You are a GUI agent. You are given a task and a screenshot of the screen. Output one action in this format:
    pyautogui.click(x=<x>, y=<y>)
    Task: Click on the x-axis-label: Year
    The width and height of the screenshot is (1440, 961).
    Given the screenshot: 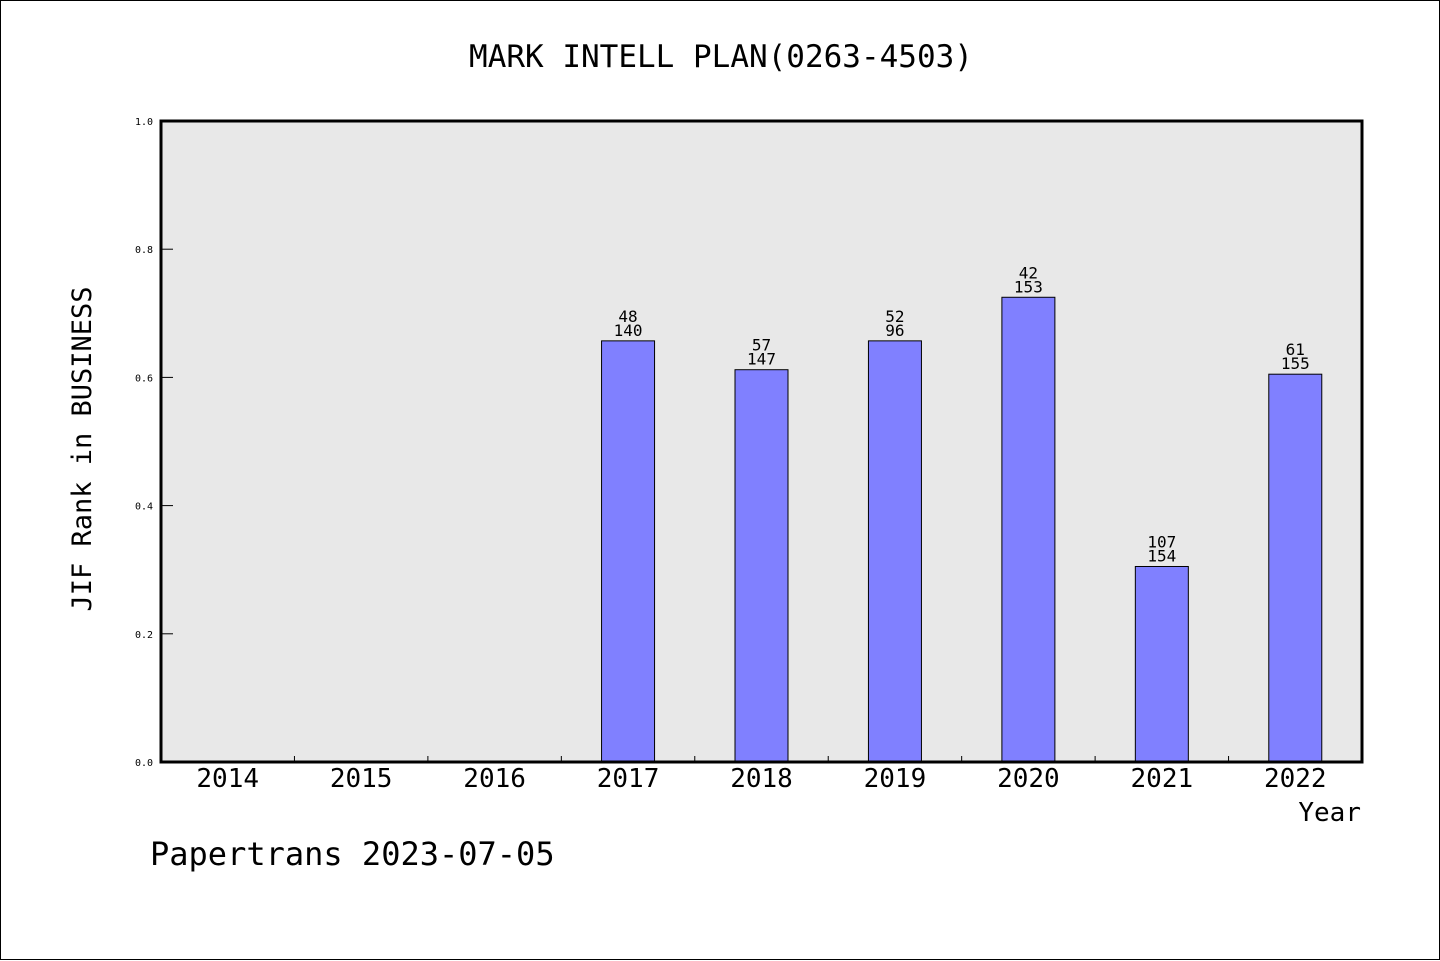 What is the action you would take?
    pyautogui.click(x=1329, y=813)
    